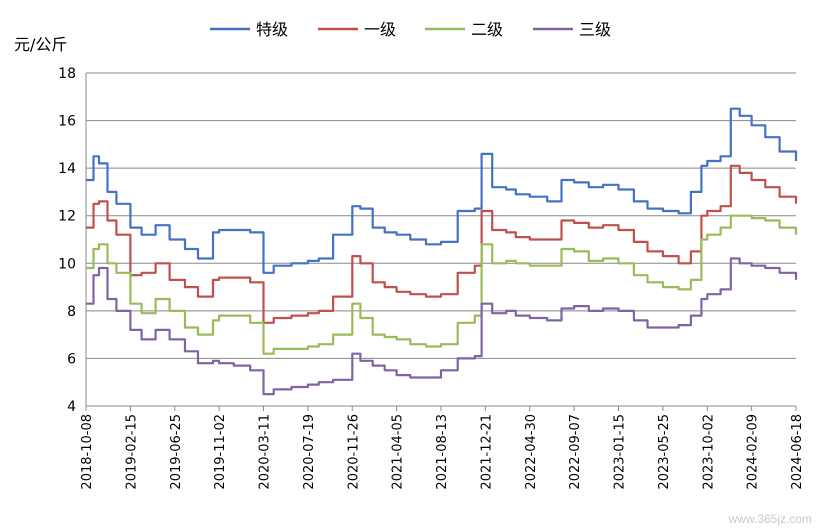 This screenshot has height=530, width=820. I want to click on x-tick-label: 2019-06-25, so click(176, 452).